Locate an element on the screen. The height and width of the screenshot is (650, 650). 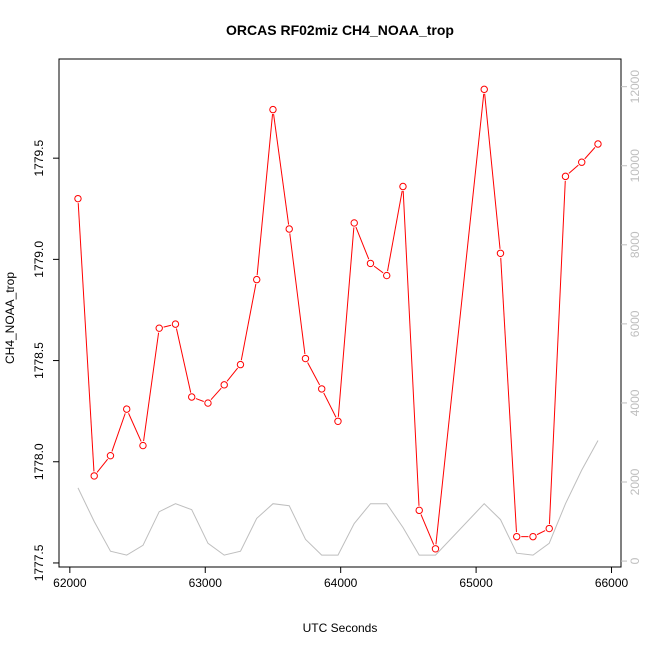
x-tick-label: 66000 is located at coordinates (612, 583).